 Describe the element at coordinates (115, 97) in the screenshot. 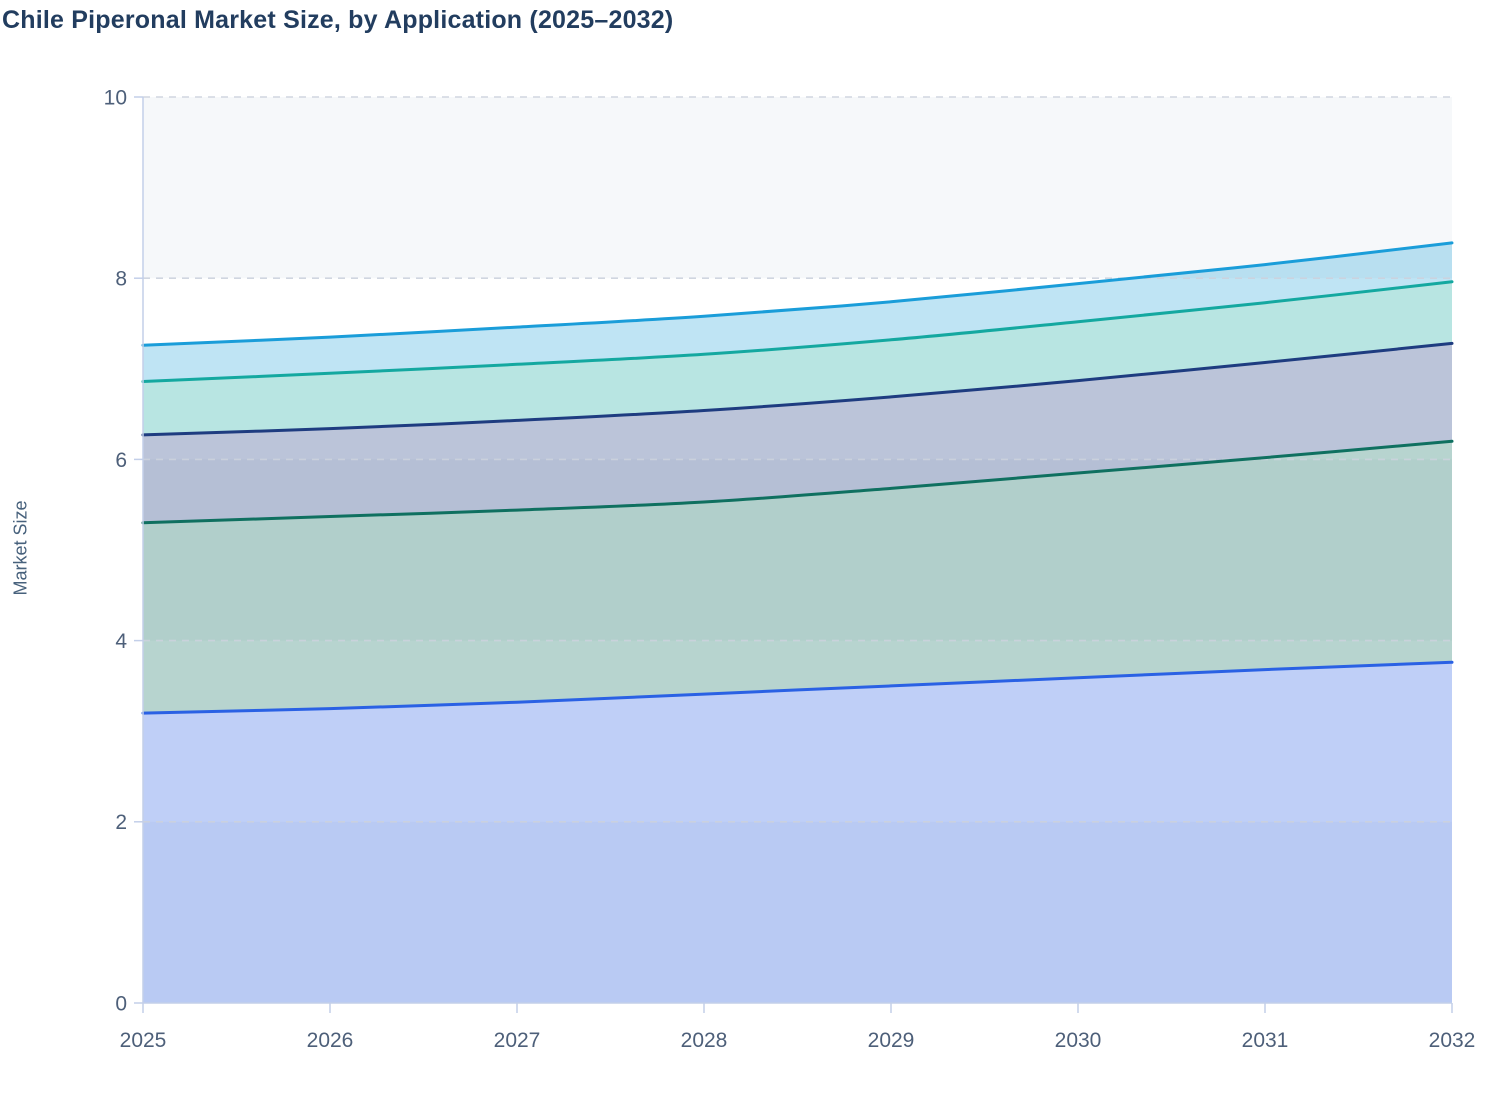

I see `y-tick-label: 10` at that location.